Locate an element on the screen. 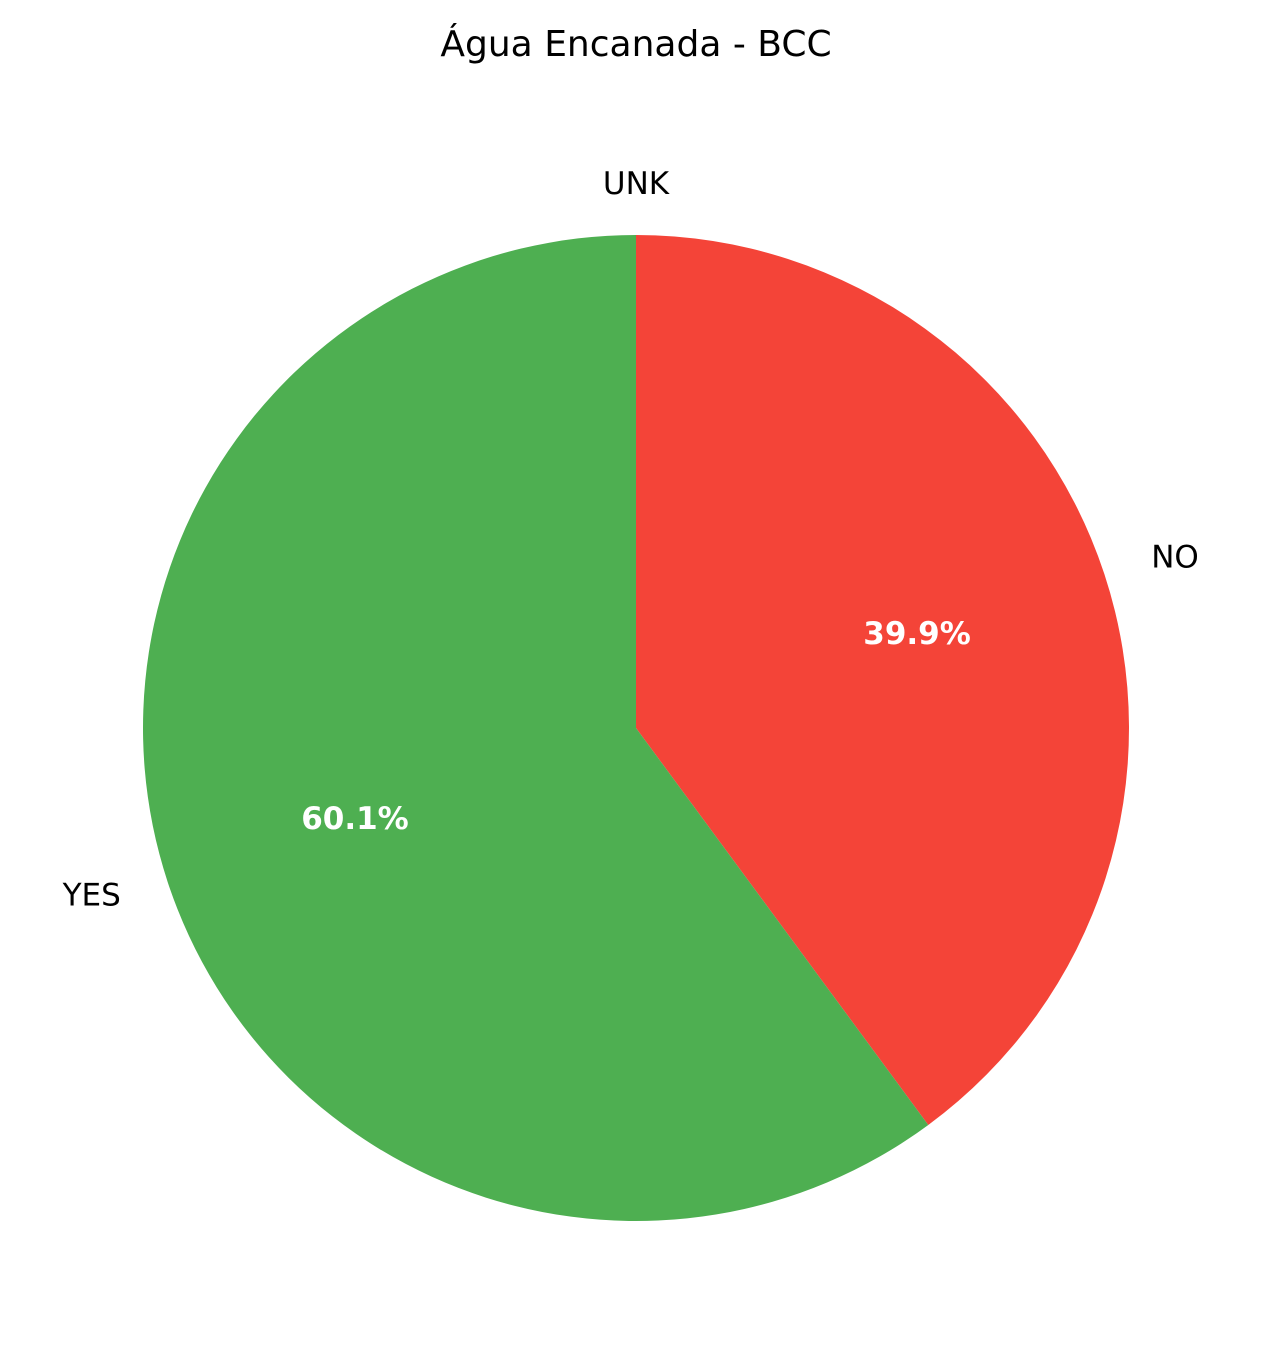 The image size is (1272, 1364). slice-label-no: NO is located at coordinates (1175, 557).